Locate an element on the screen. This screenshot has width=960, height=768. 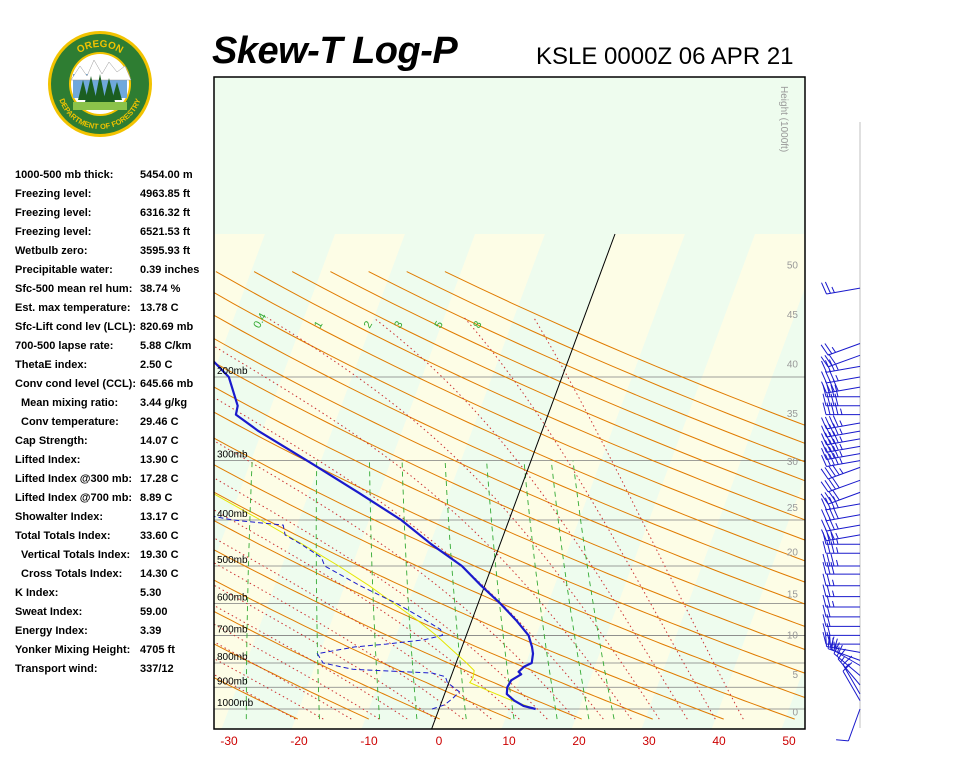
svg-text: OREGON is located at coordinates (100, 47).